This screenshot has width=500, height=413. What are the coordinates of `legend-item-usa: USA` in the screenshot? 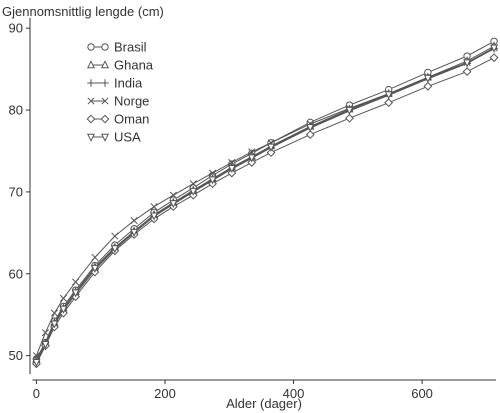 It's located at (113, 137).